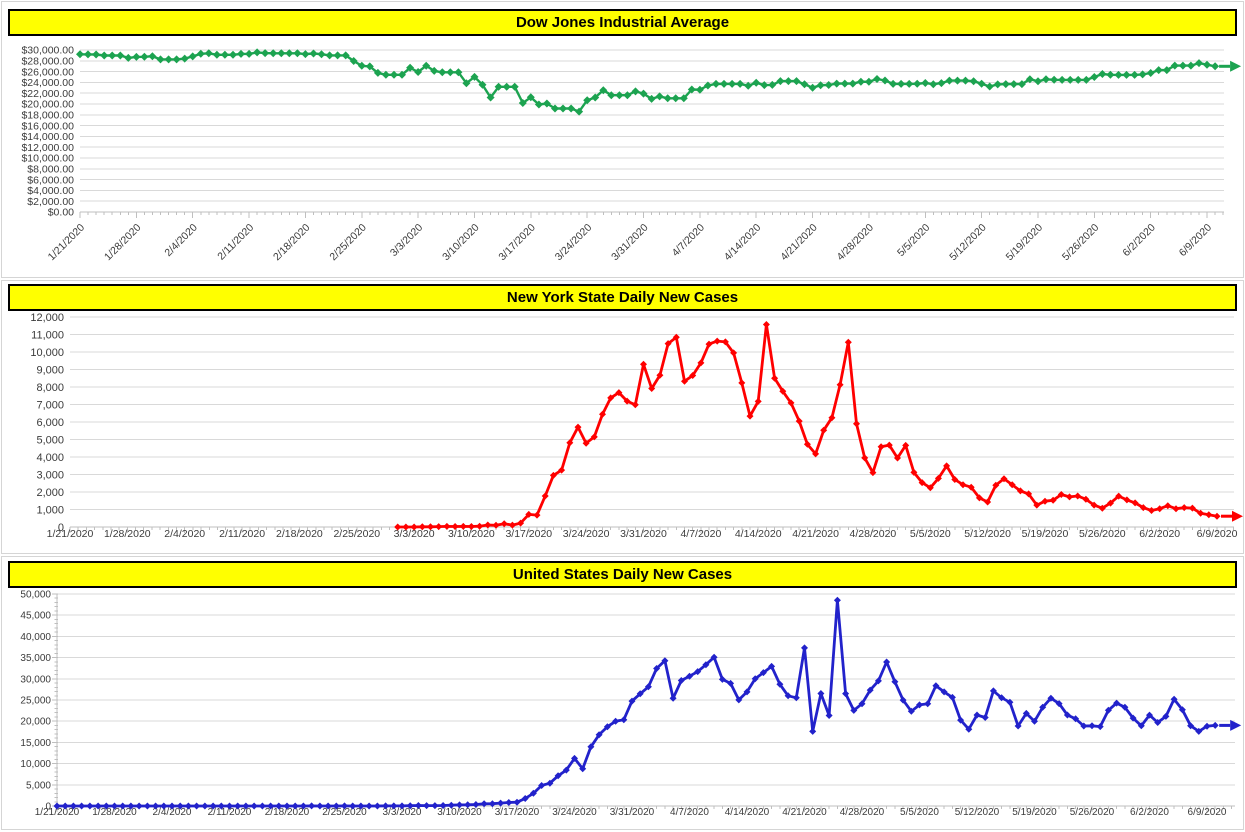 Image resolution: width=1245 pixels, height=832 pixels. Describe the element at coordinates (50, 493) in the screenshot. I see `svg-text: 2,000` at that location.